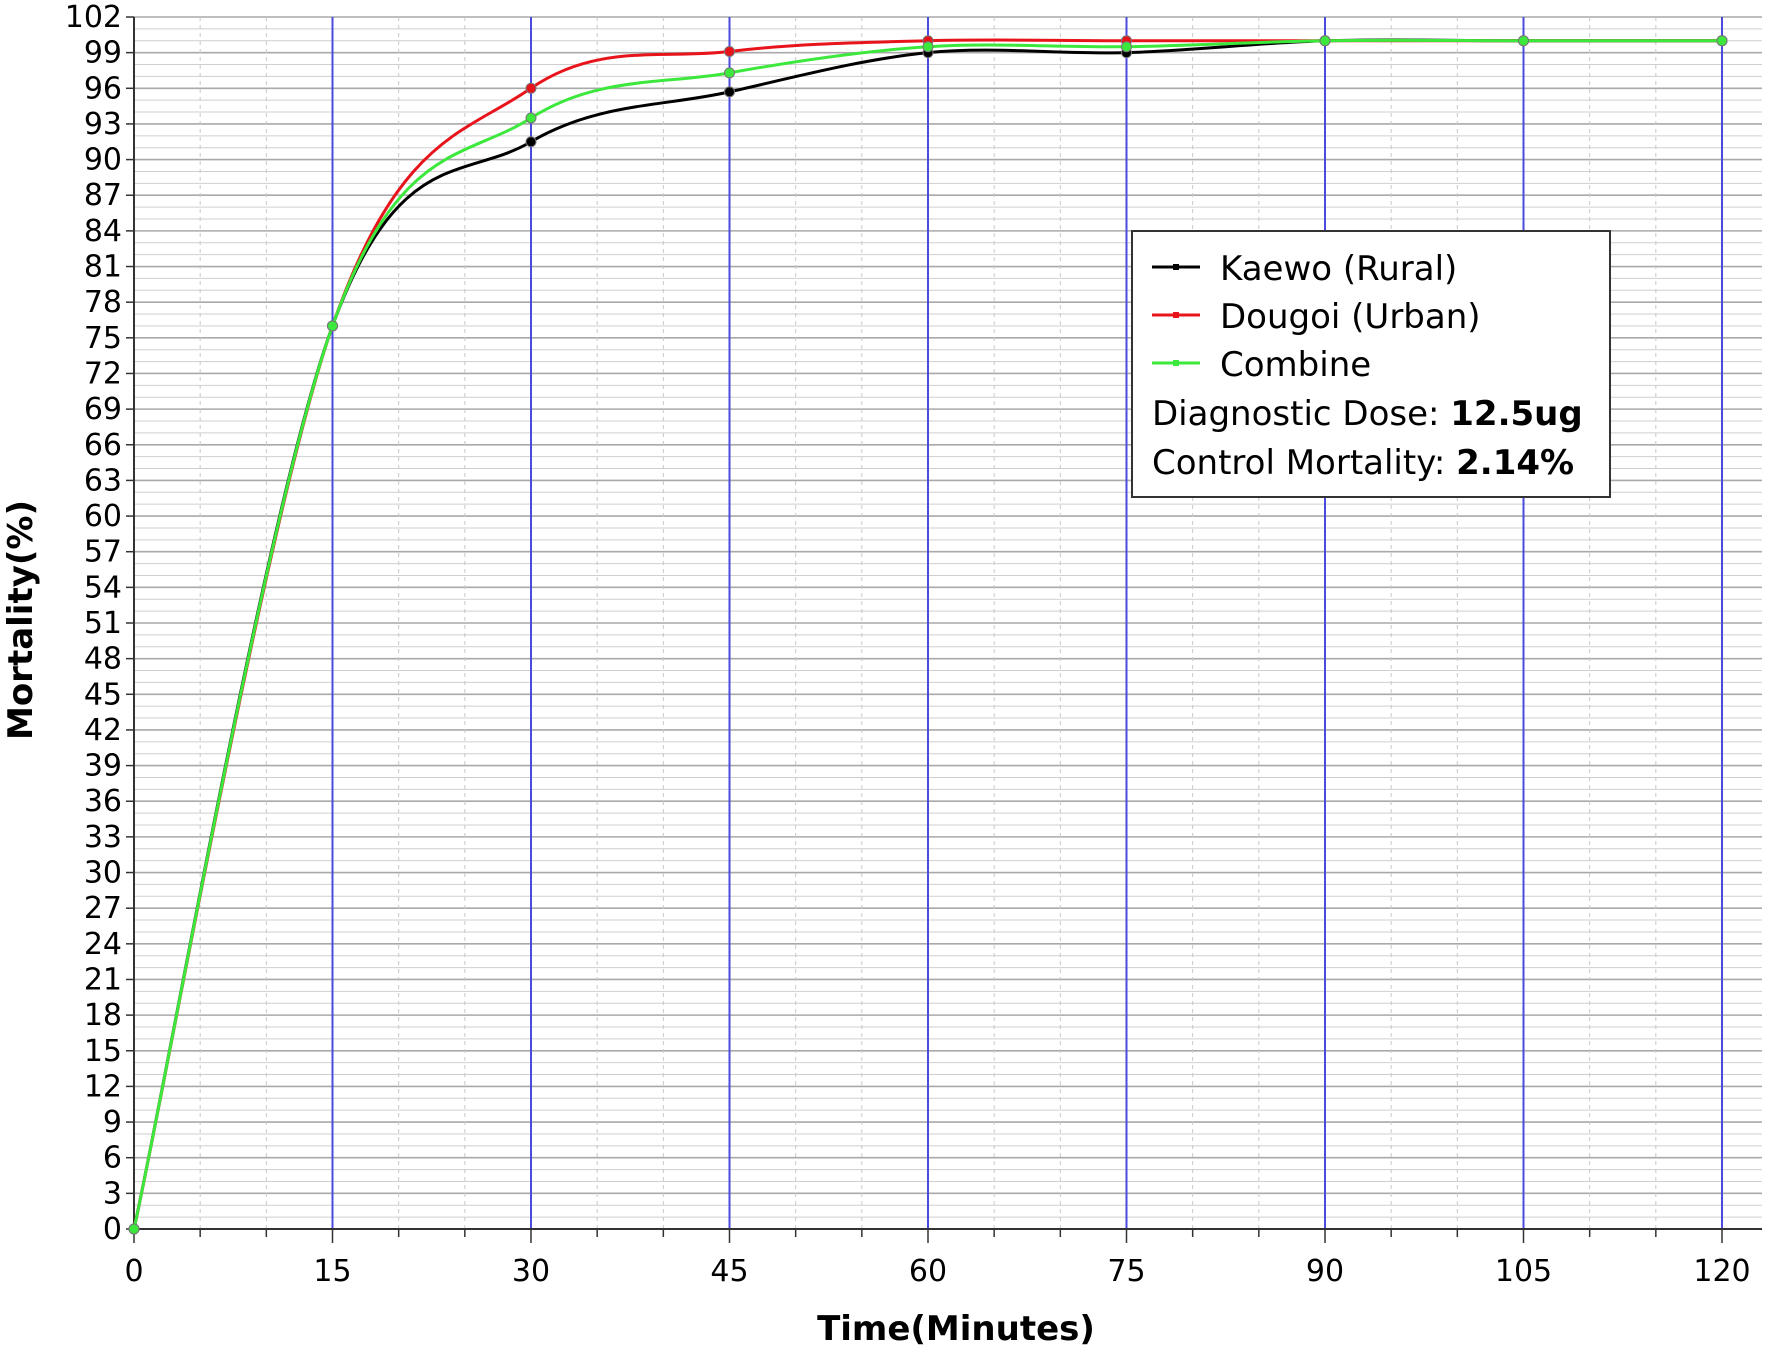 This screenshot has height=1353, width=1782. I want to click on y-tick-label: 81, so click(103, 267).